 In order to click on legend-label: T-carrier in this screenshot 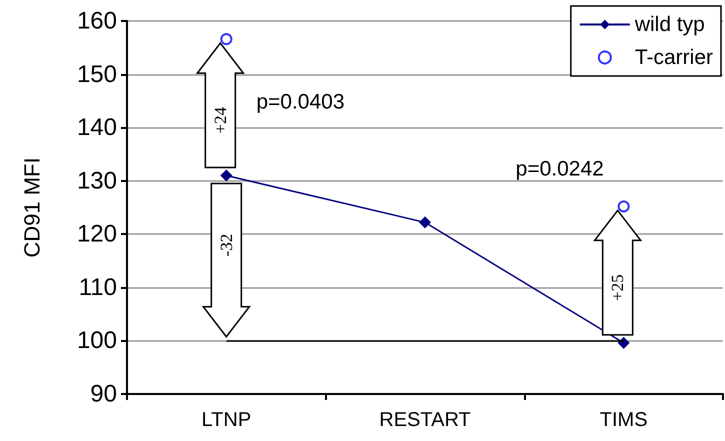, I will do `click(674, 57)`.